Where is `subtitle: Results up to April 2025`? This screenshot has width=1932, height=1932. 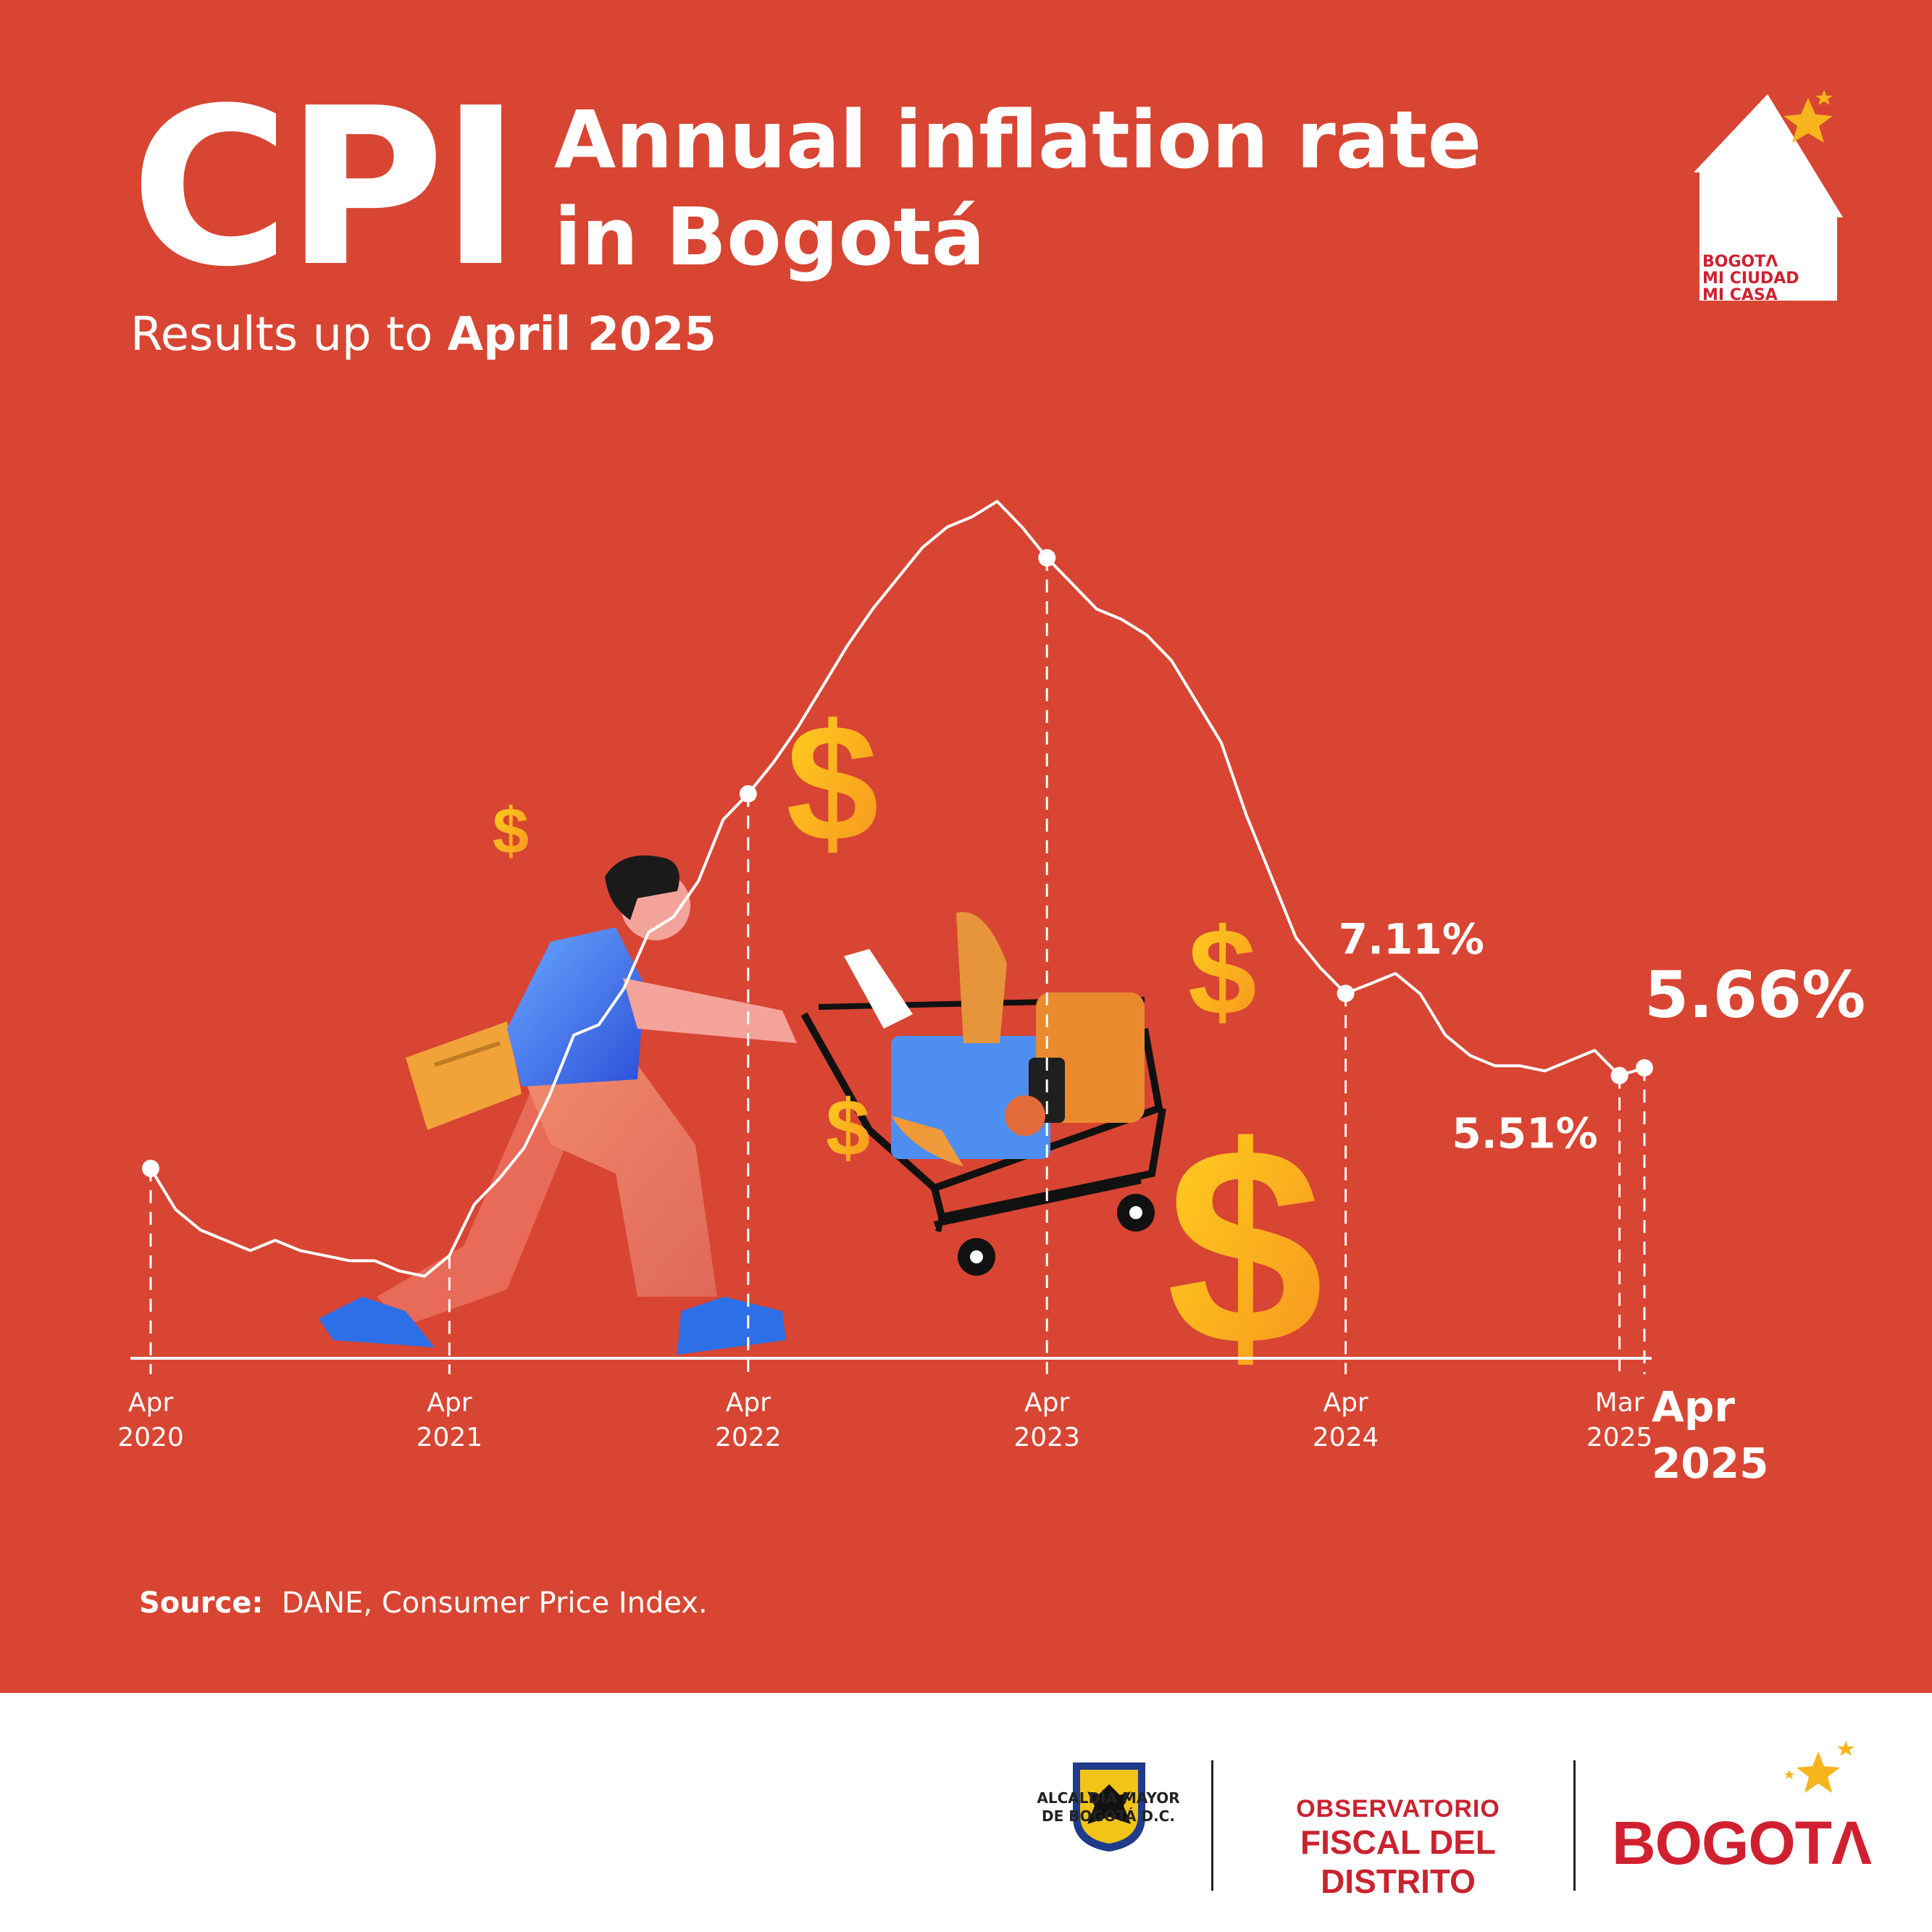
subtitle: Results up to April 2025 is located at coordinates (423, 334).